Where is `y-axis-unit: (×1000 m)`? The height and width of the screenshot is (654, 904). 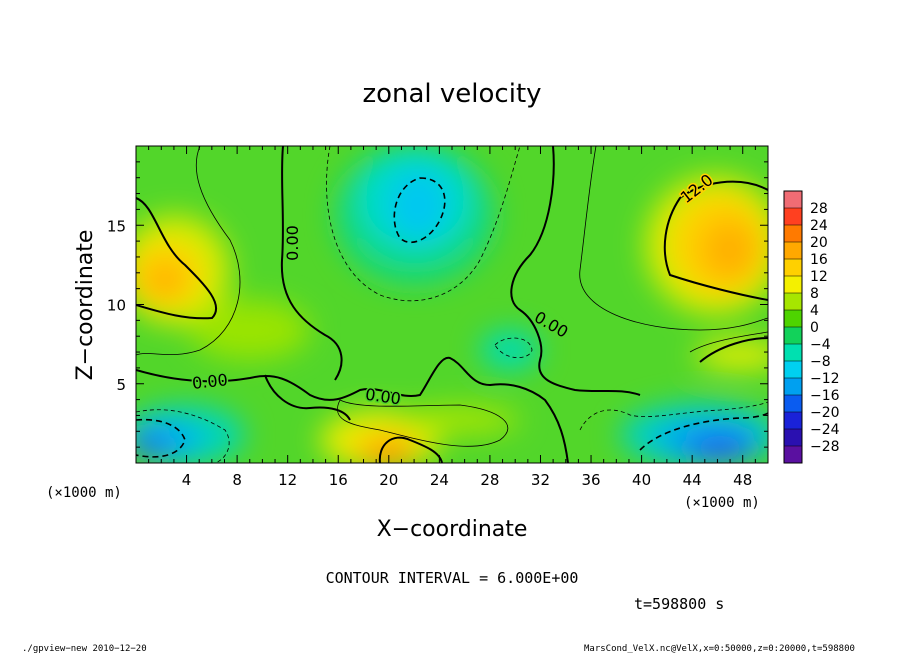
y-axis-unit: (×1000 m) is located at coordinates (84, 493).